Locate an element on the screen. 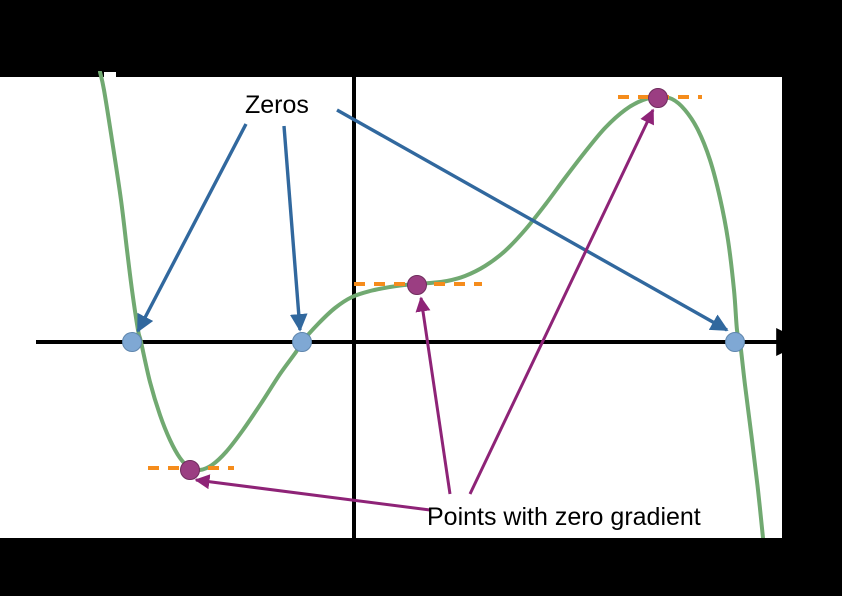 The width and height of the screenshot is (842, 596). zero-marker-zero-middle is located at coordinates (302, 342).